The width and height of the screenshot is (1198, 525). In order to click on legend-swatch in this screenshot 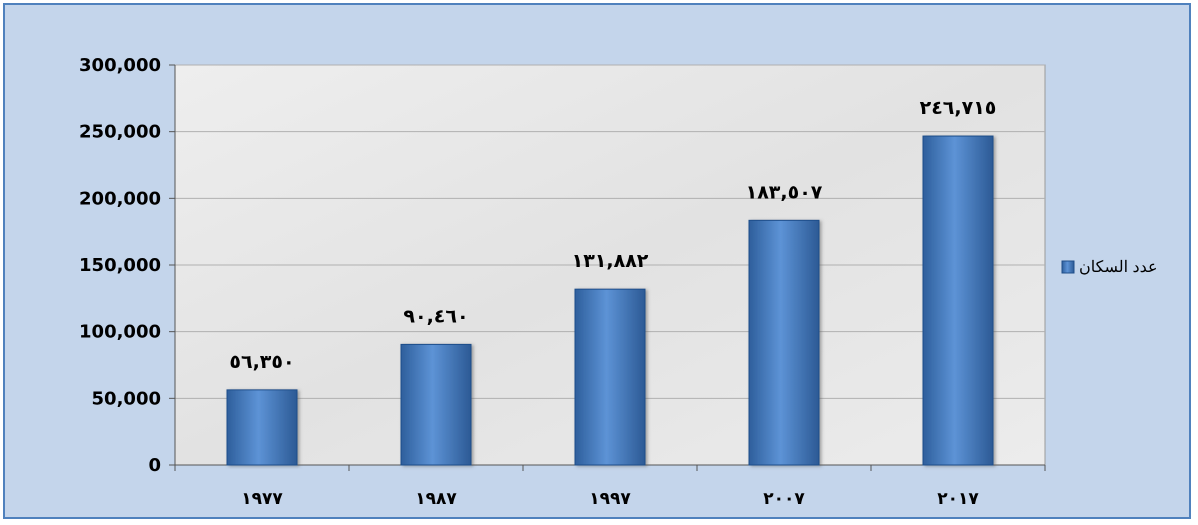, I will do `click(1068, 267)`.